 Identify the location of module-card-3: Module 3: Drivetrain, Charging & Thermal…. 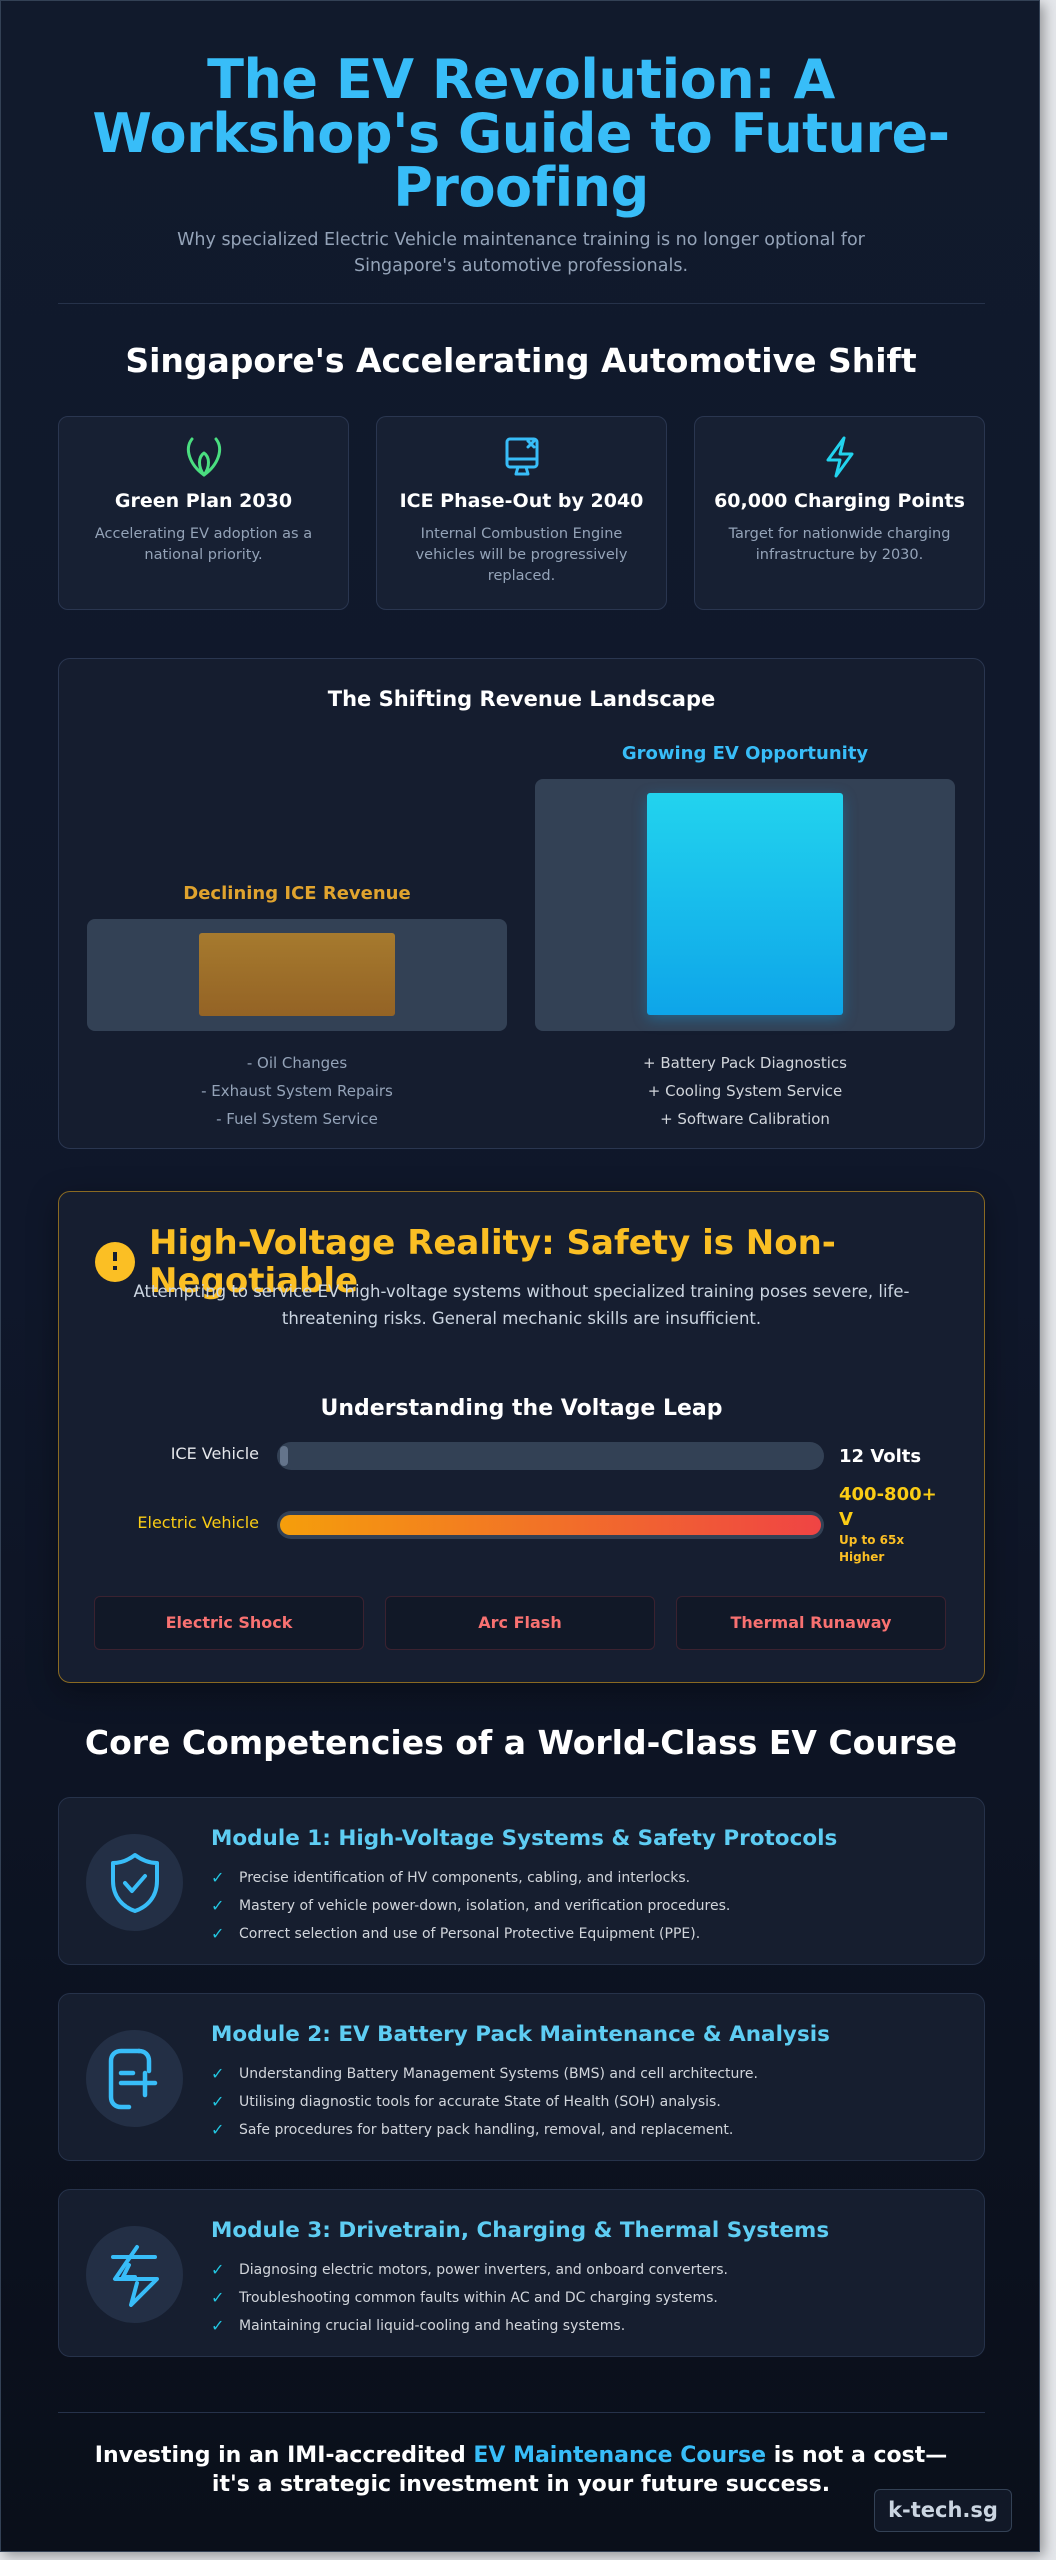
(521, 2273).